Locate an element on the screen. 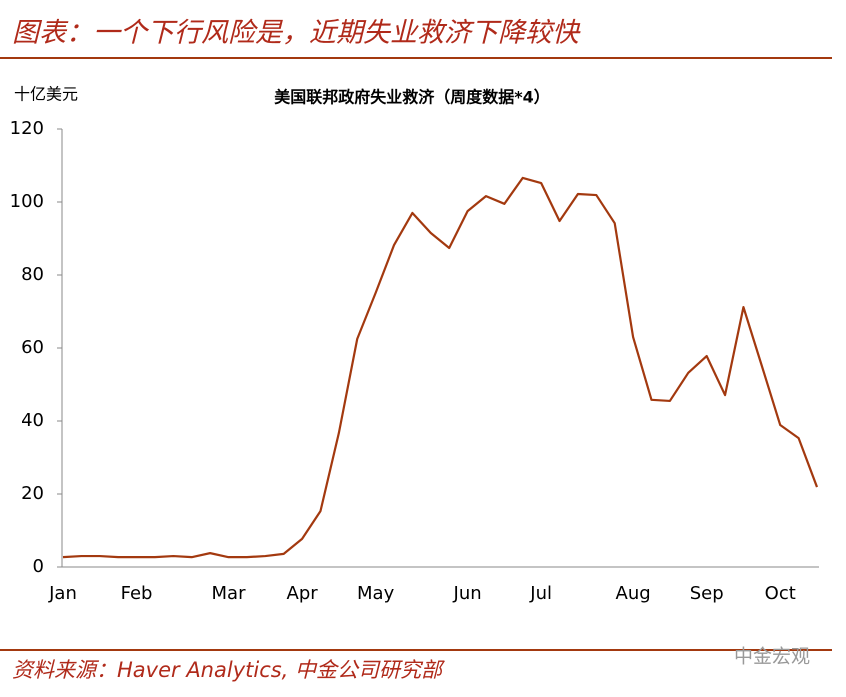 The width and height of the screenshot is (846, 697). watermark: 中金宏观 is located at coordinates (772, 657).